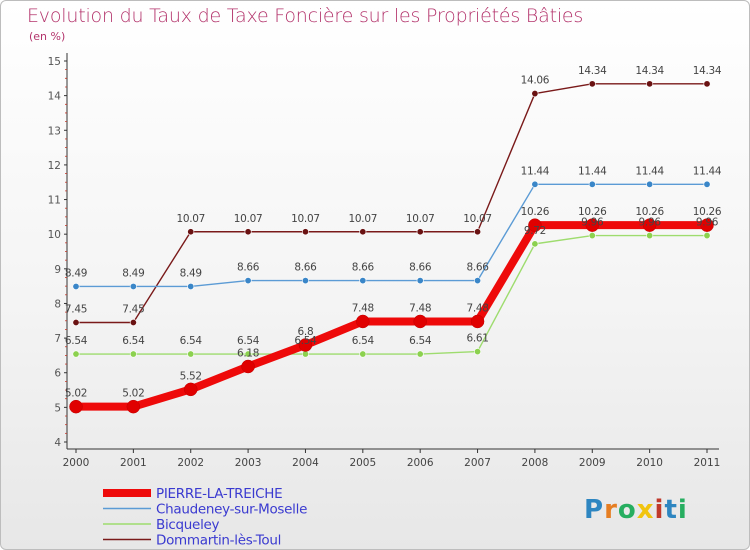 The height and width of the screenshot is (550, 750). What do you see at coordinates (649, 71) in the screenshot?
I see `data-label: 14.34` at bounding box center [649, 71].